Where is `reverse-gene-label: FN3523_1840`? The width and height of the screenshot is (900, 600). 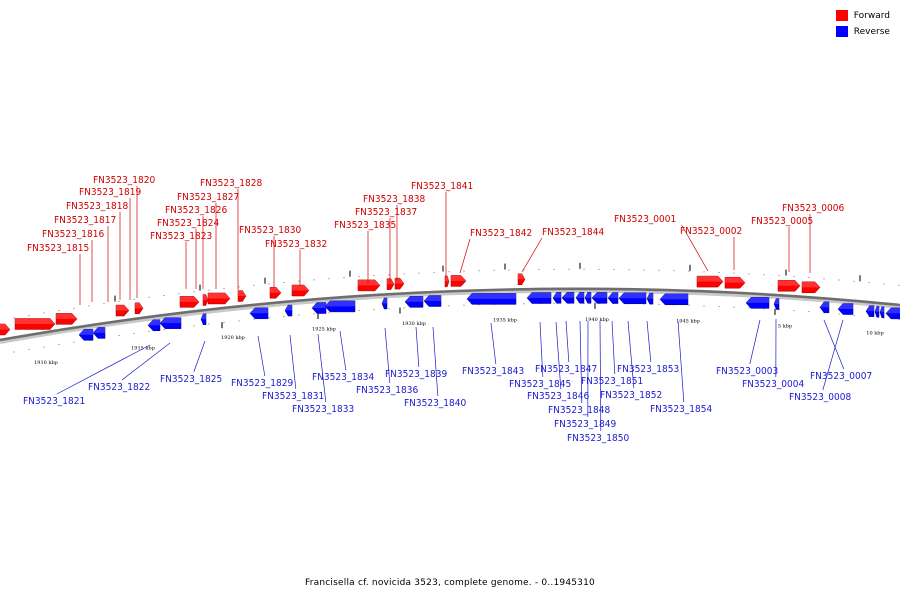 reverse-gene-label: FN3523_1840 is located at coordinates (435, 403).